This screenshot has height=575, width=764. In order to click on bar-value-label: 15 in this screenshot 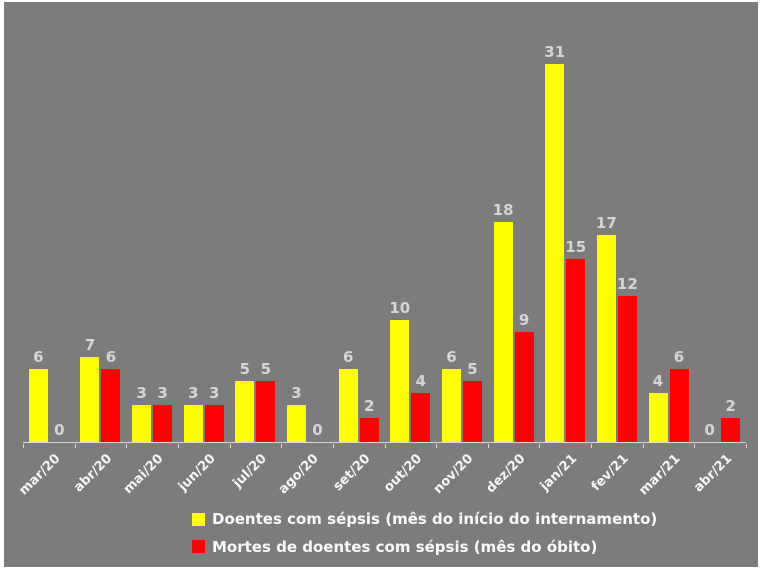, I will do `click(576, 247)`.